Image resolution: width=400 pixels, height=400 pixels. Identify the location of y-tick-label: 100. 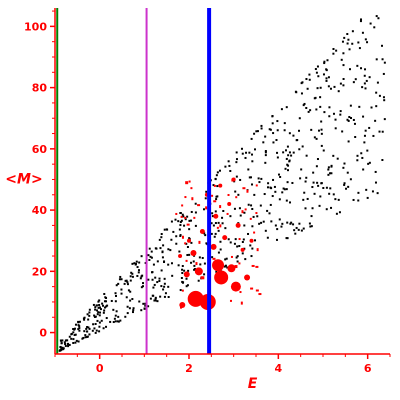
(35, 26).